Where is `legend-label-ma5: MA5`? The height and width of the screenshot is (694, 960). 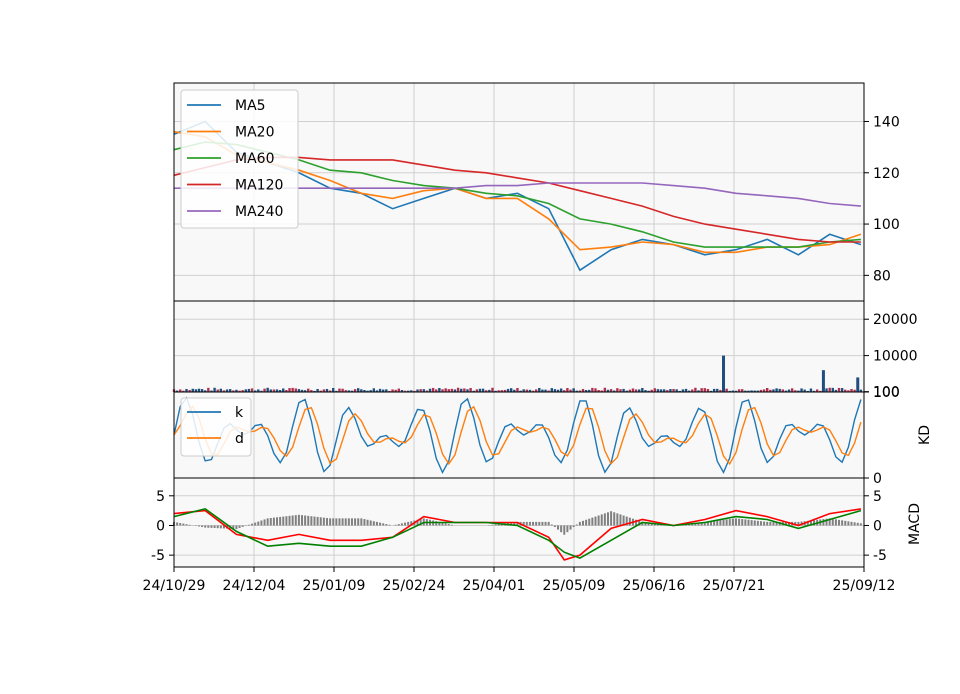
legend-label-ma5: MA5 is located at coordinates (250, 106).